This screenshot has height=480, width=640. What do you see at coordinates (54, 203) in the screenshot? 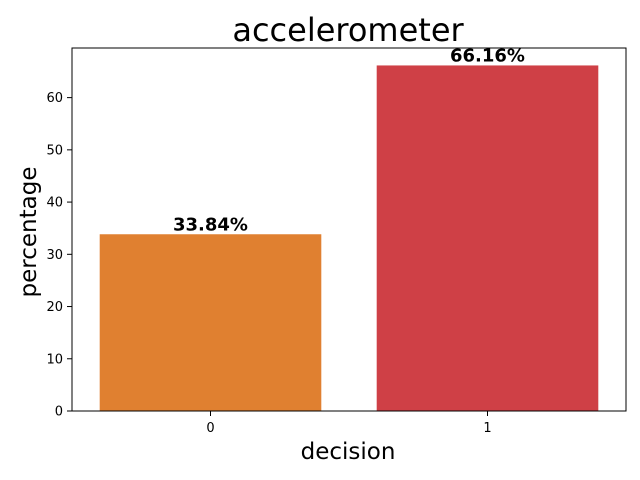
I see `y-tick-label-40: 40` at bounding box center [54, 203].